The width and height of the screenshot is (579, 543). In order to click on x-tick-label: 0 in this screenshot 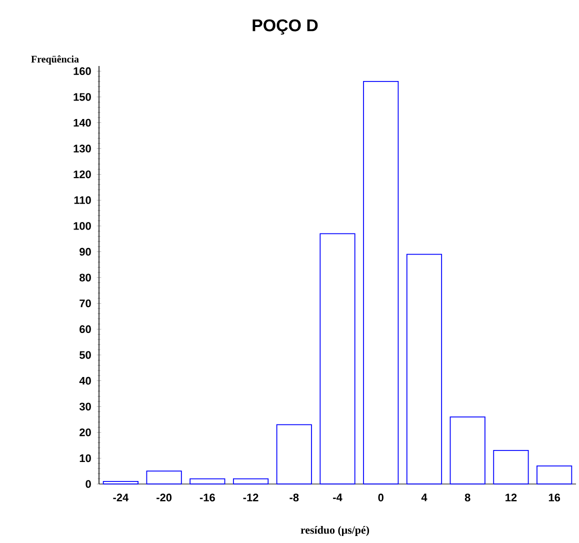, I will do `click(381, 498)`.